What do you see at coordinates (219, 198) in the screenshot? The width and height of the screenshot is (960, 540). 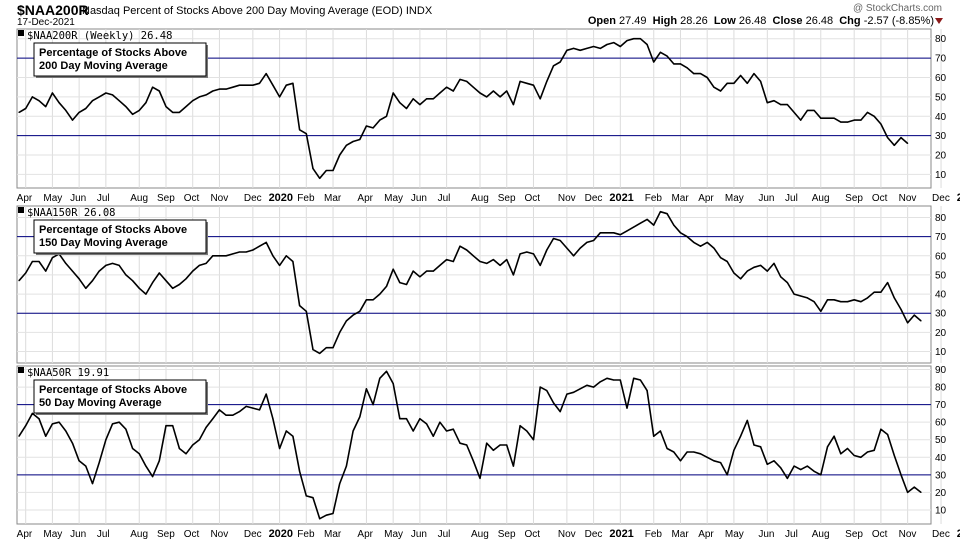 I see `x-tick-label: Nov` at bounding box center [219, 198].